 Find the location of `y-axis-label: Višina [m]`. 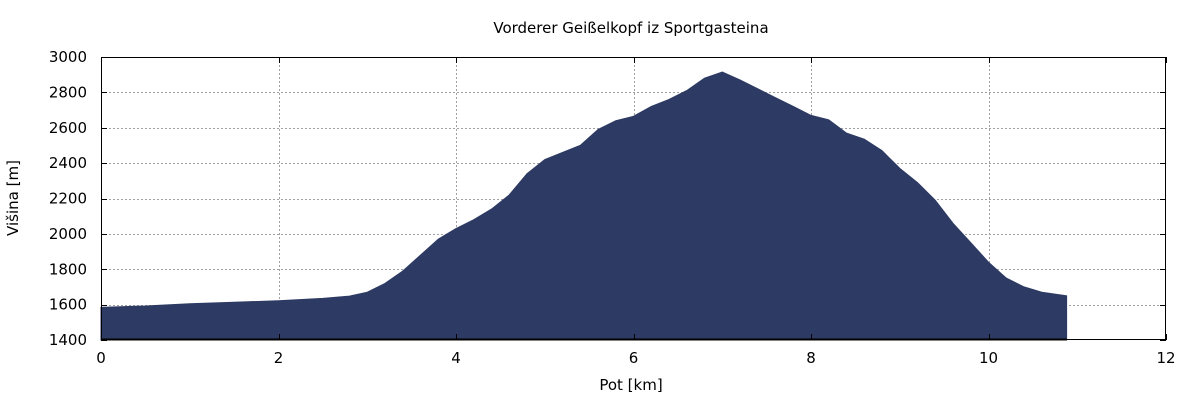

y-axis-label: Višina [m] is located at coordinates (13, 198).